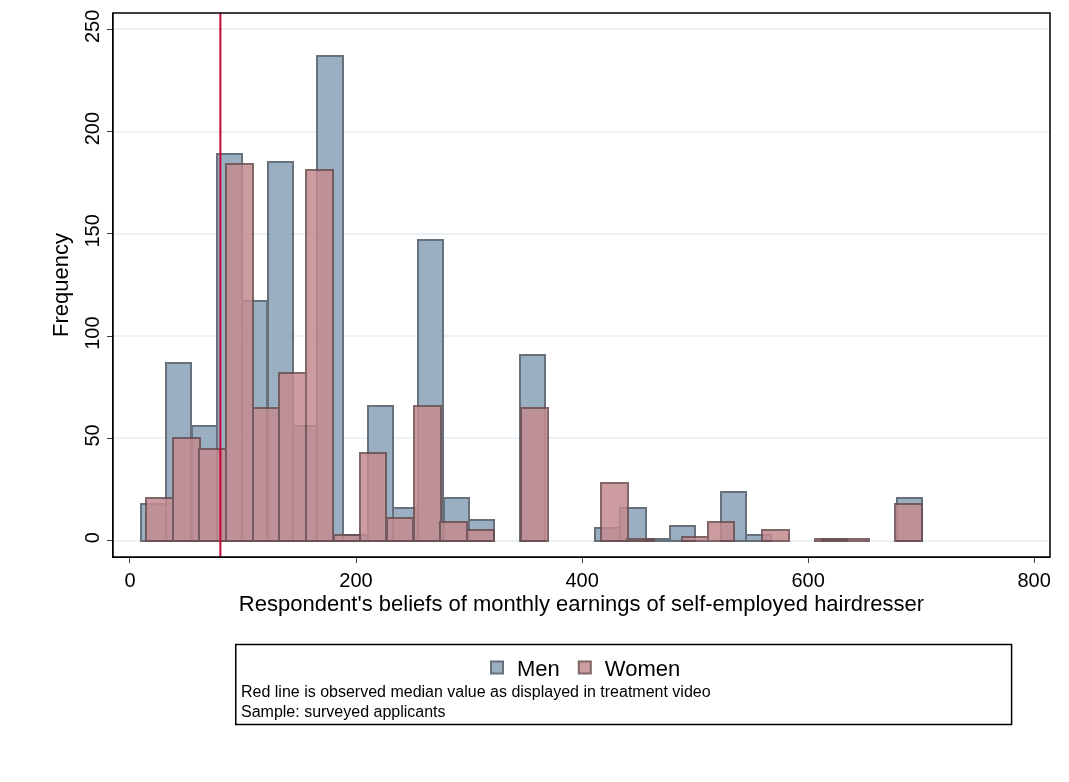 The height and width of the screenshot is (782, 1069). Describe the element at coordinates (92, 231) in the screenshot. I see `y-tick-label: 150` at that location.